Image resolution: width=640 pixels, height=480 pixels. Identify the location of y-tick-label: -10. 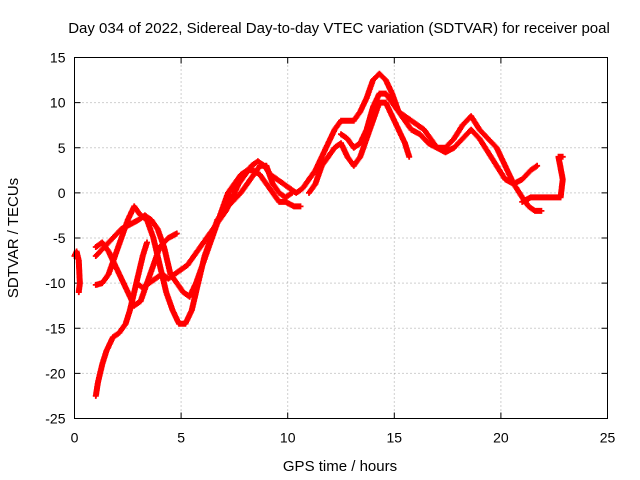
(55, 283).